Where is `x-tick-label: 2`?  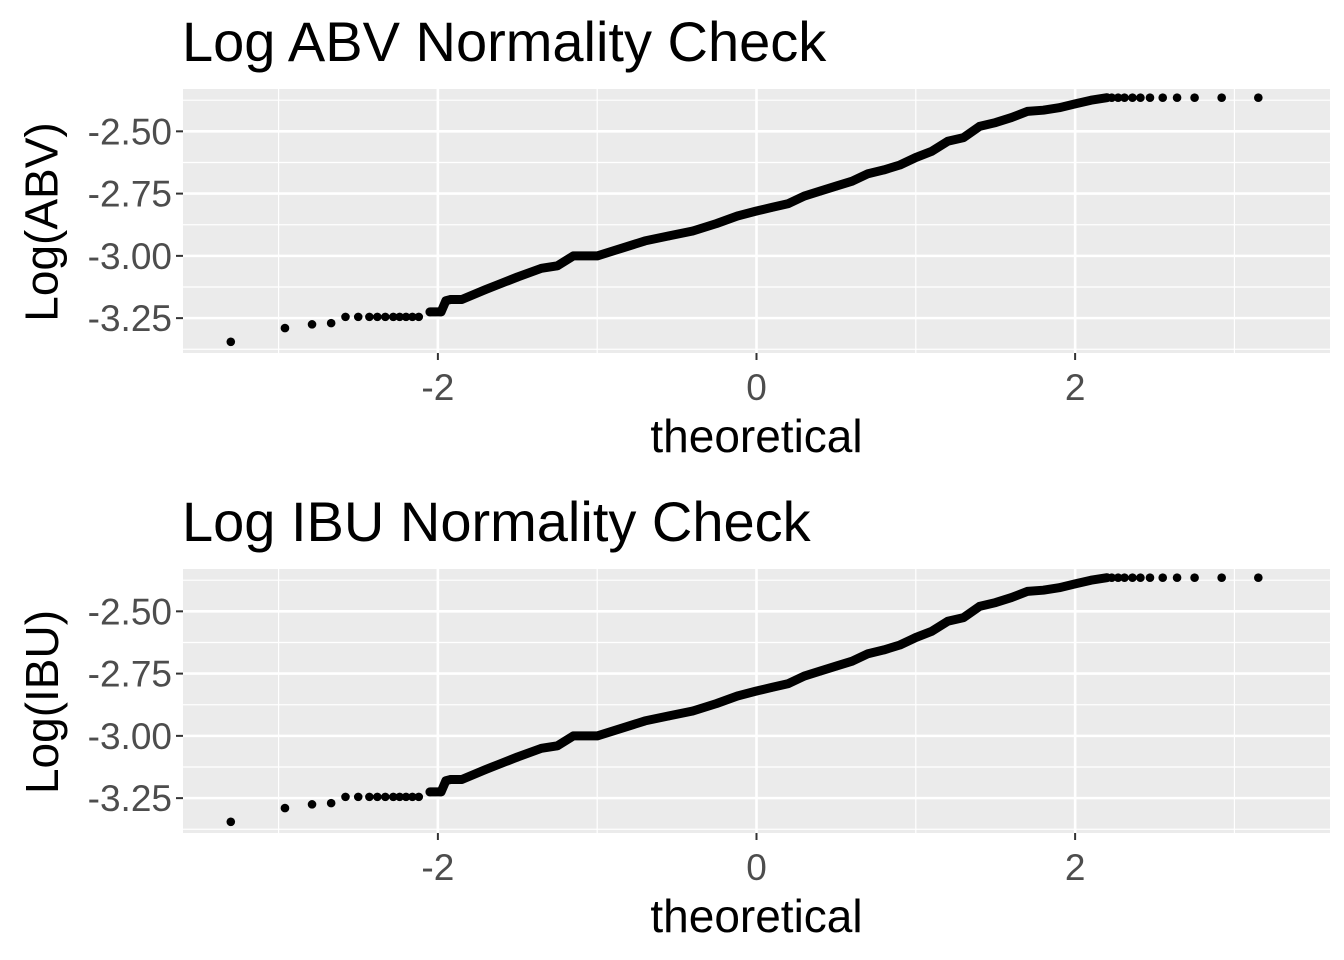 x-tick-label: 2 is located at coordinates (1075, 867).